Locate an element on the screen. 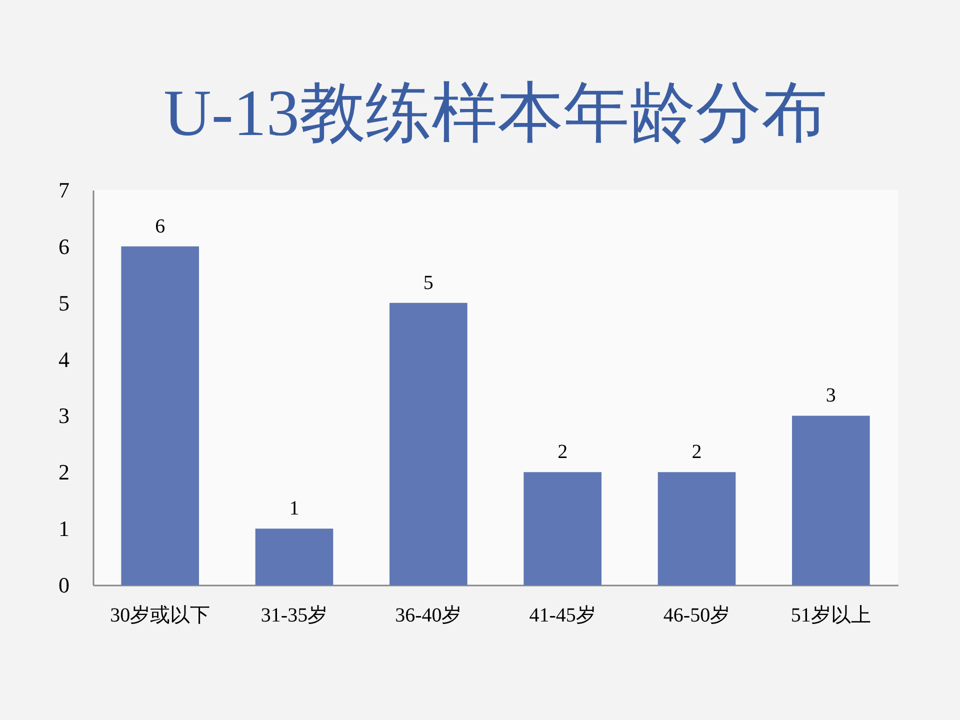 This screenshot has height=720, width=960. y-tick-label: 7 is located at coordinates (64, 190).